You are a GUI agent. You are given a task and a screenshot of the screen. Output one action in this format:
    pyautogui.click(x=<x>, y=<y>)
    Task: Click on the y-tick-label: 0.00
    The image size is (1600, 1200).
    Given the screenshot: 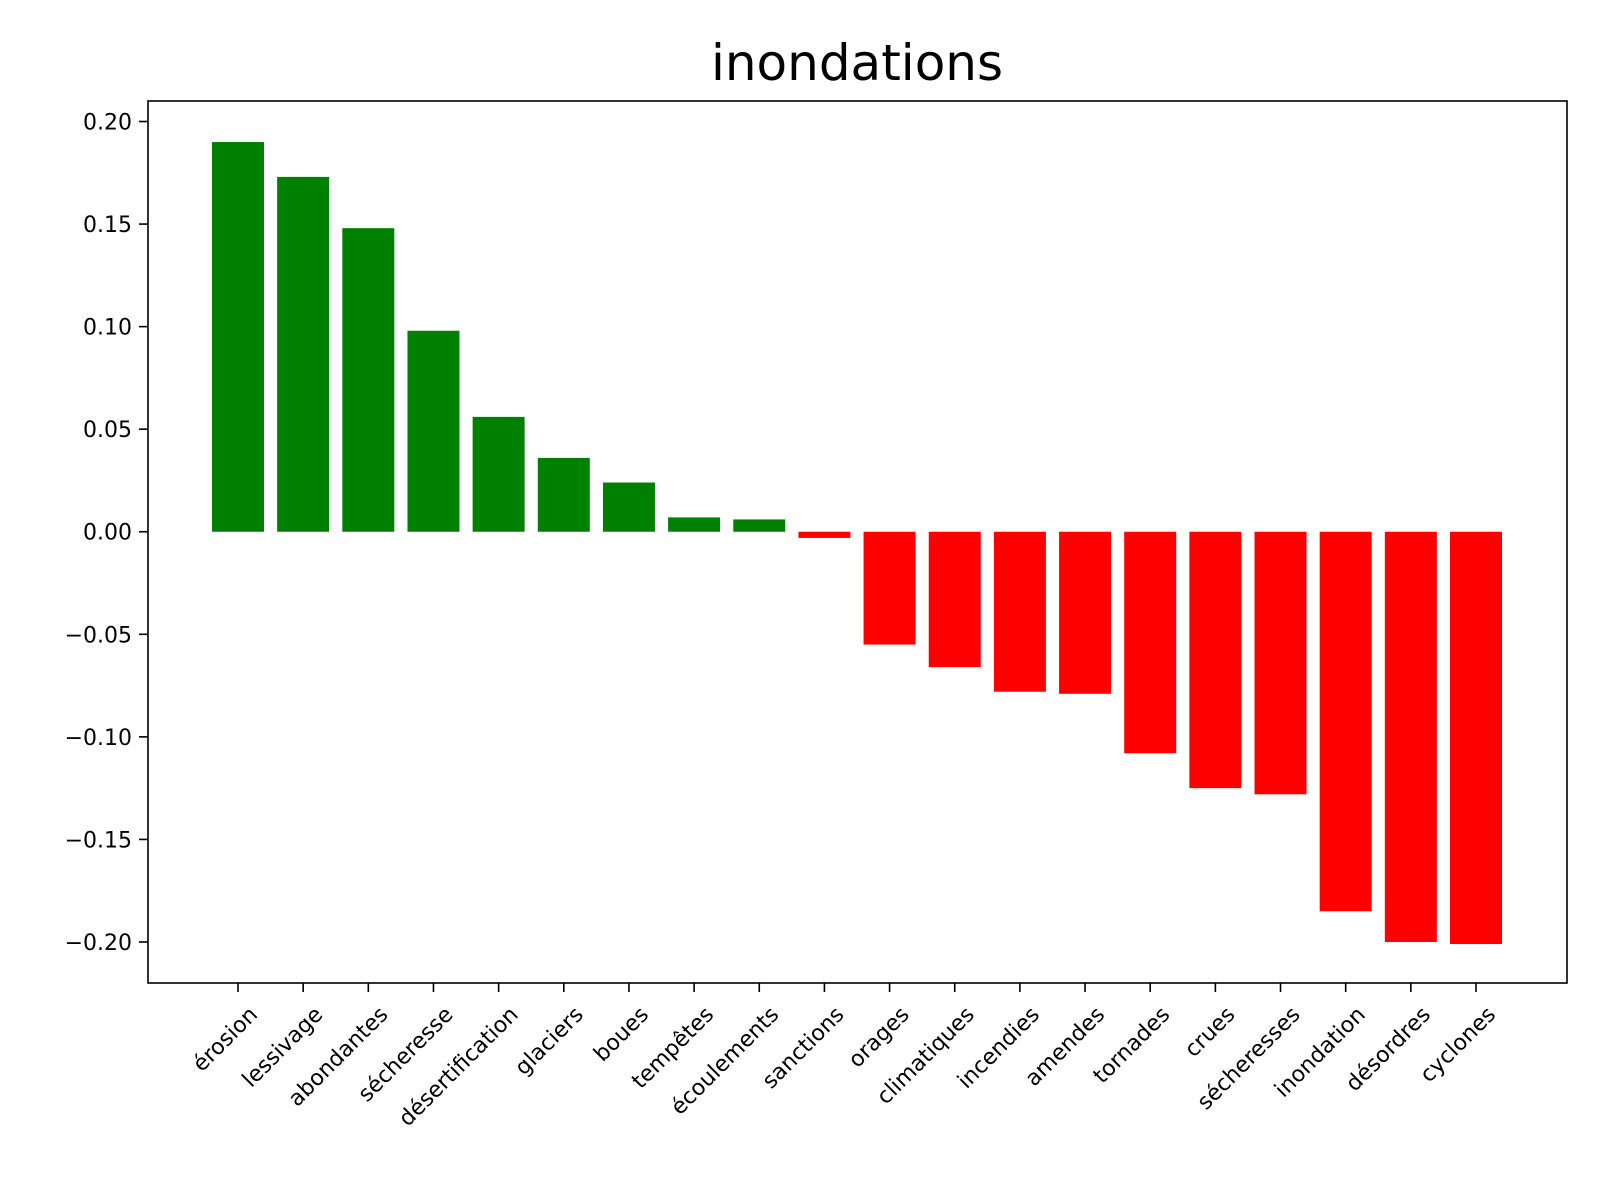 What is the action you would take?
    pyautogui.click(x=107, y=533)
    